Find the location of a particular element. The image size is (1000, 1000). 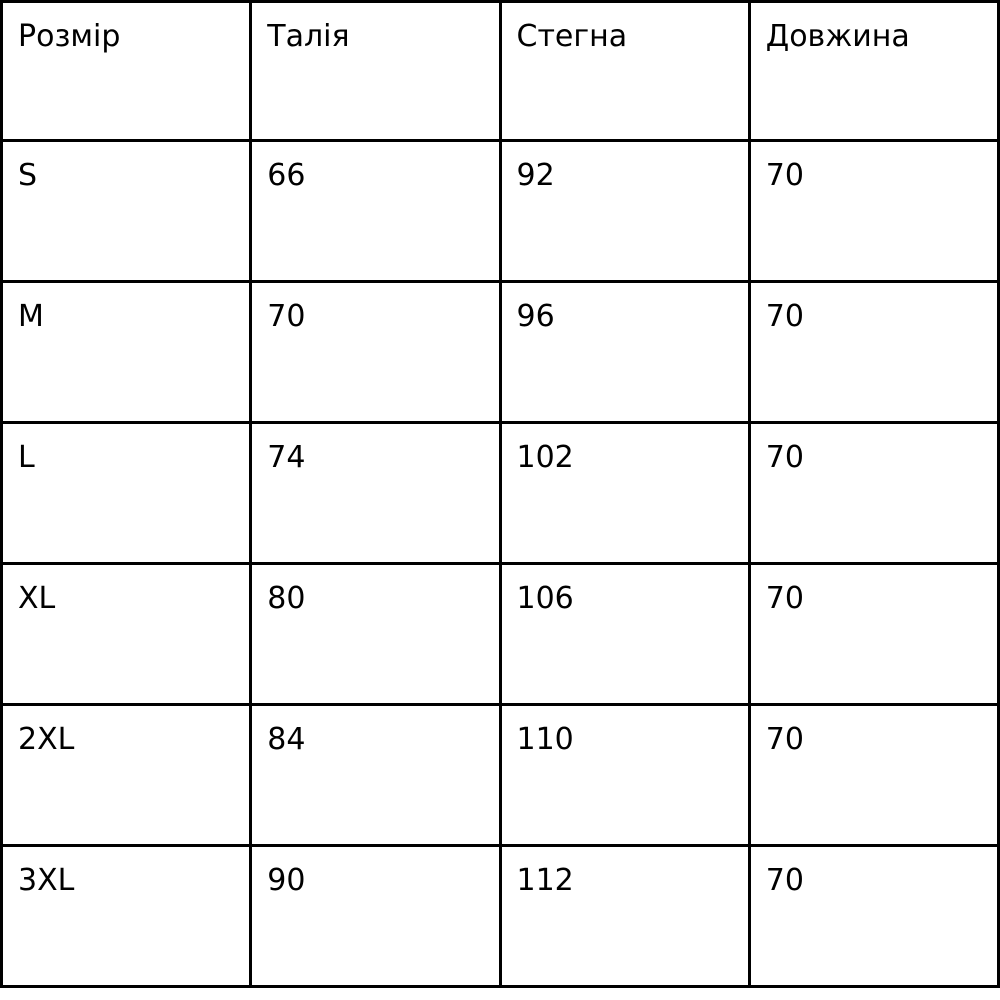

cell-hips: 110 is located at coordinates (624, 775).